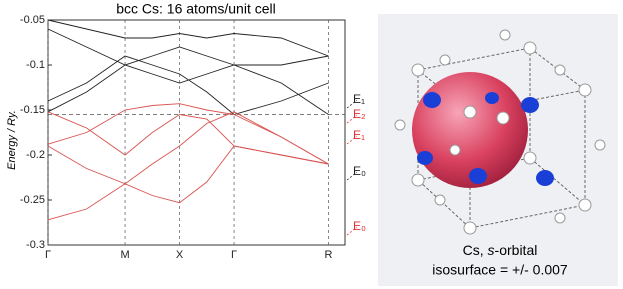 Image resolution: width=623 pixels, height=289 pixels. Describe the element at coordinates (516, 250) in the screenshot. I see `caption-part: -orbital` at that location.